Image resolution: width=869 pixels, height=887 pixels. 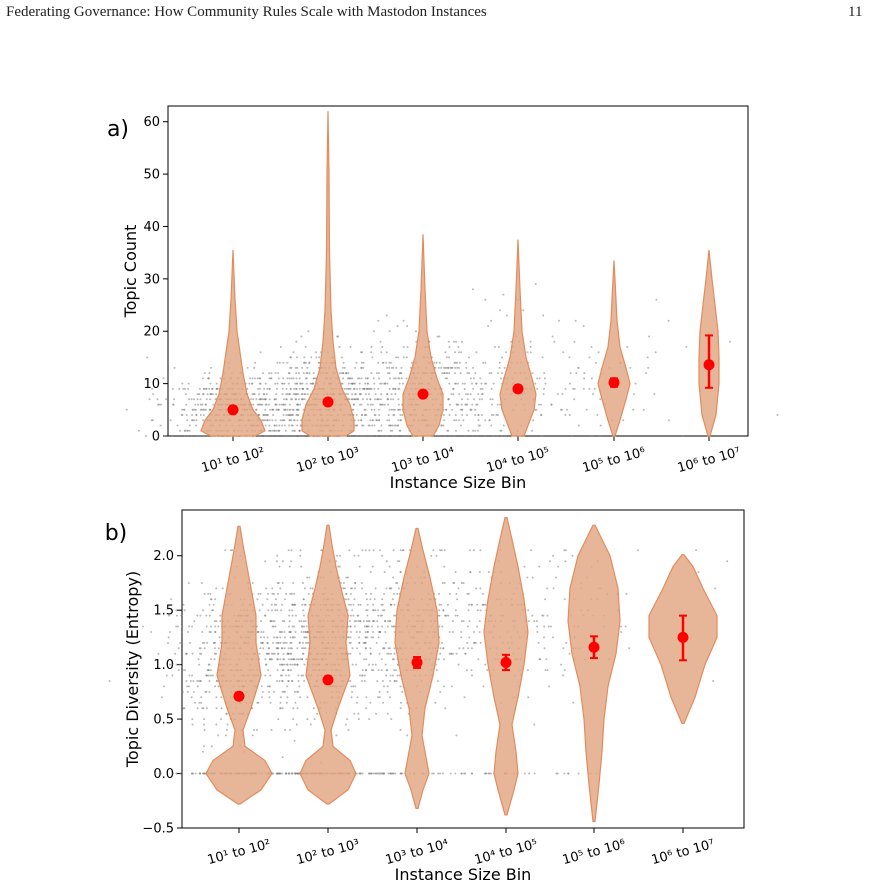 I want to click on panel-a-ytick-label: 30, so click(x=151, y=279).